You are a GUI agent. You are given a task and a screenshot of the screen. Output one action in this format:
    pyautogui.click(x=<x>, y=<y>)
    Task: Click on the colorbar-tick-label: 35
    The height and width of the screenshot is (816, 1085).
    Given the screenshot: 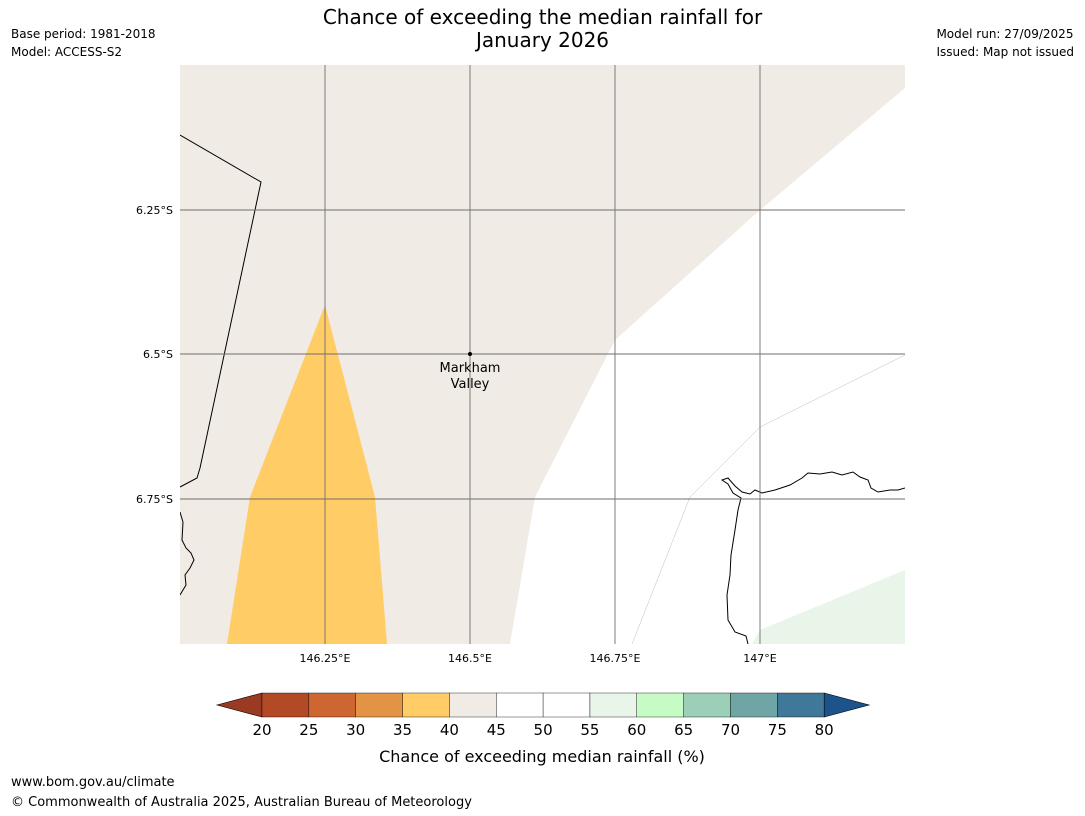 What is the action you would take?
    pyautogui.click(x=402, y=730)
    